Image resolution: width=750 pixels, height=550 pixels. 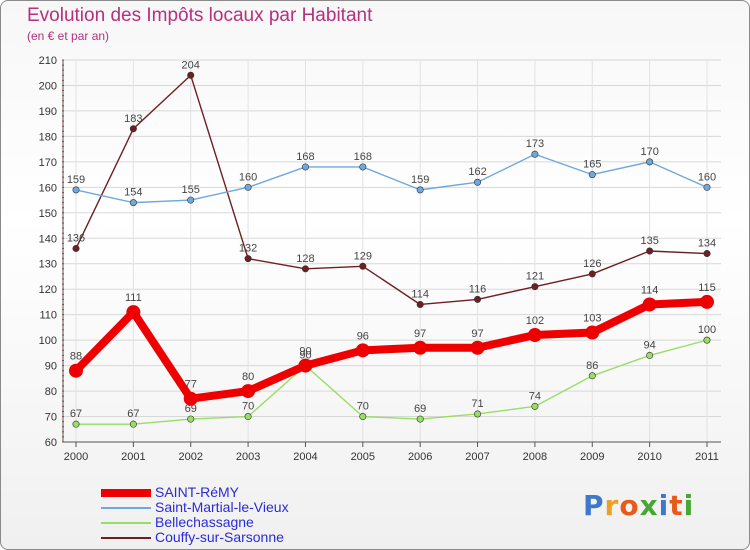 I want to click on chart-title: Evolution des Impôts locaux par Habitant, so click(x=200, y=15).